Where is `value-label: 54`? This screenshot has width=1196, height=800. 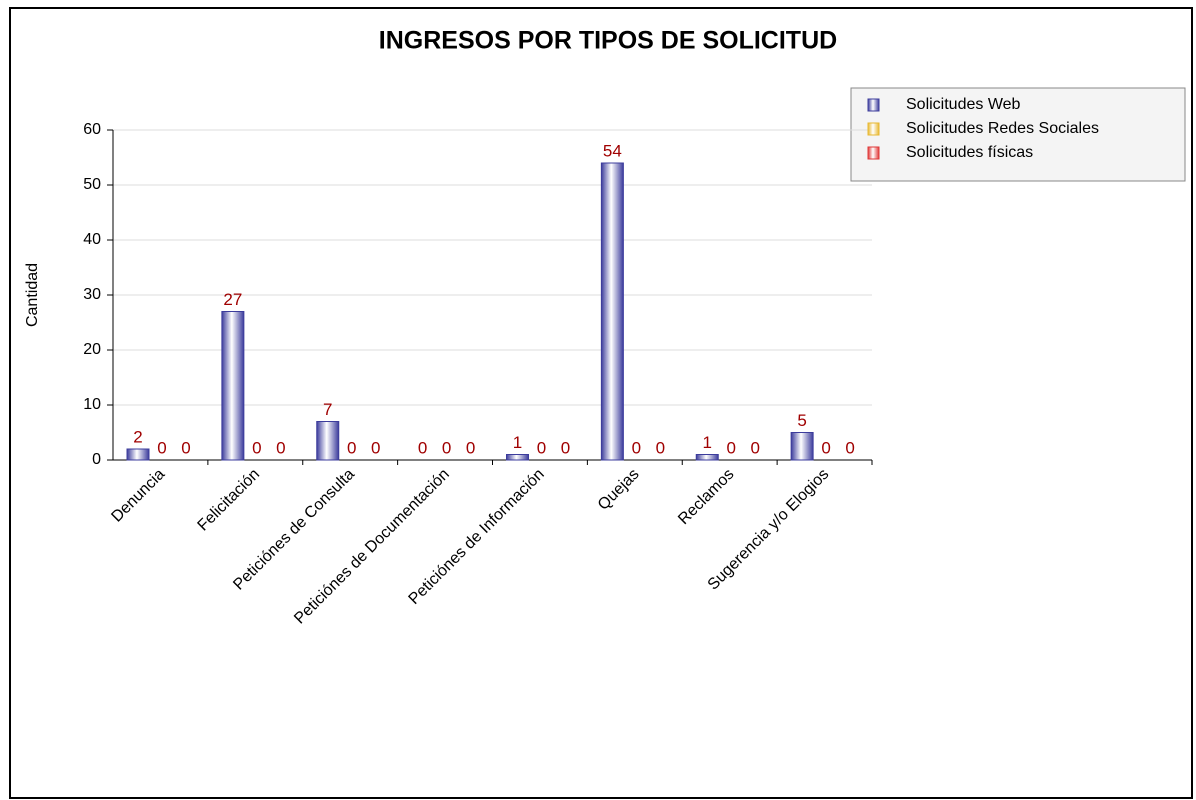
value-label: 54 is located at coordinates (612, 150).